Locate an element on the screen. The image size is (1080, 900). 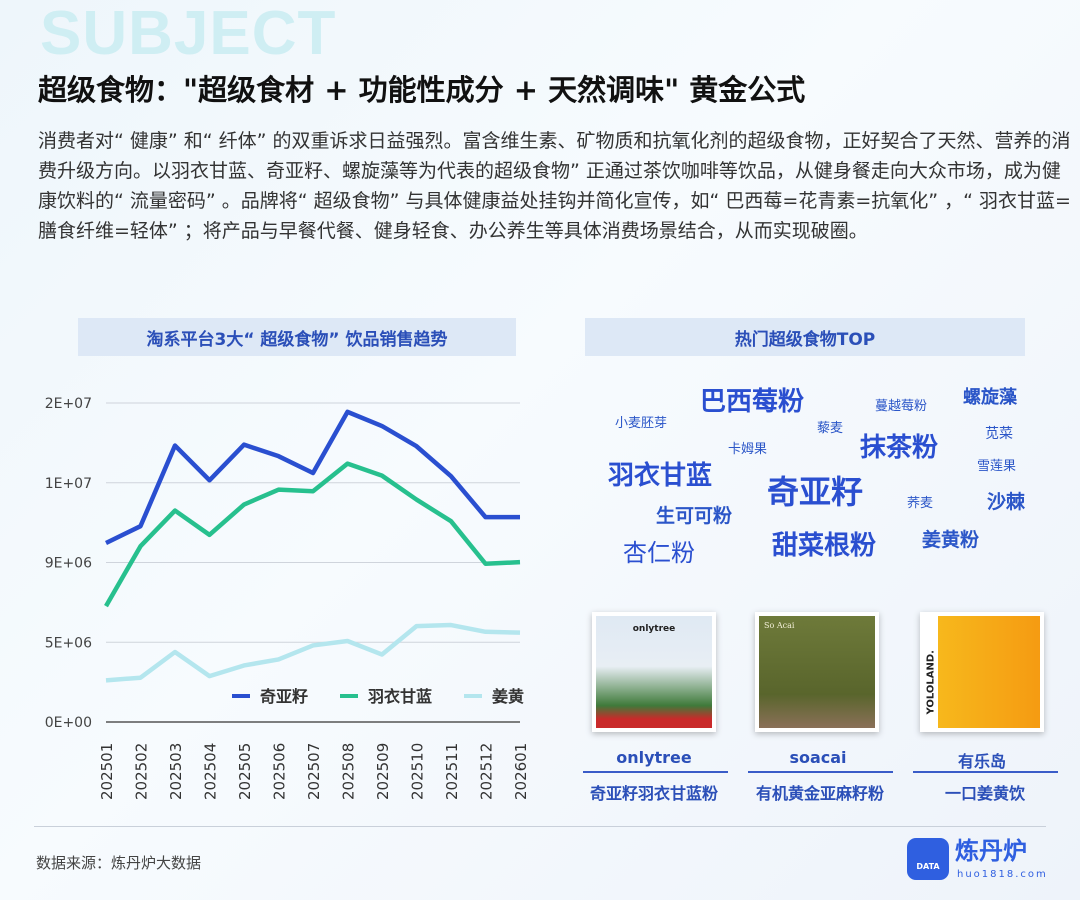
product-description: 奇亚籽羽衣甘蓝粉 is located at coordinates (653, 793).